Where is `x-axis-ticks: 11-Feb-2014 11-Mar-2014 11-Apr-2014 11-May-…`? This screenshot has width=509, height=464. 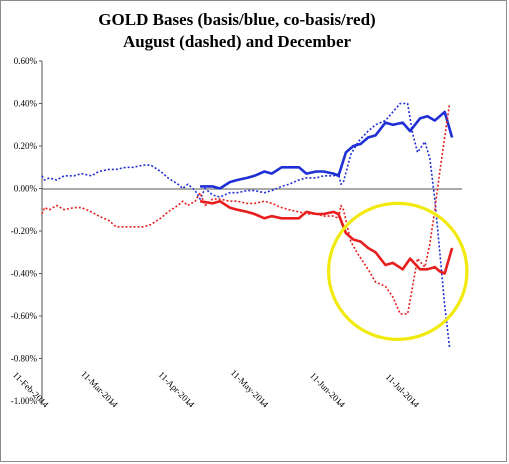 x-axis-ticks: 11-Feb-2014 11-Mar-2014 11-Apr-2014 11-May-… is located at coordinates (216, 389).